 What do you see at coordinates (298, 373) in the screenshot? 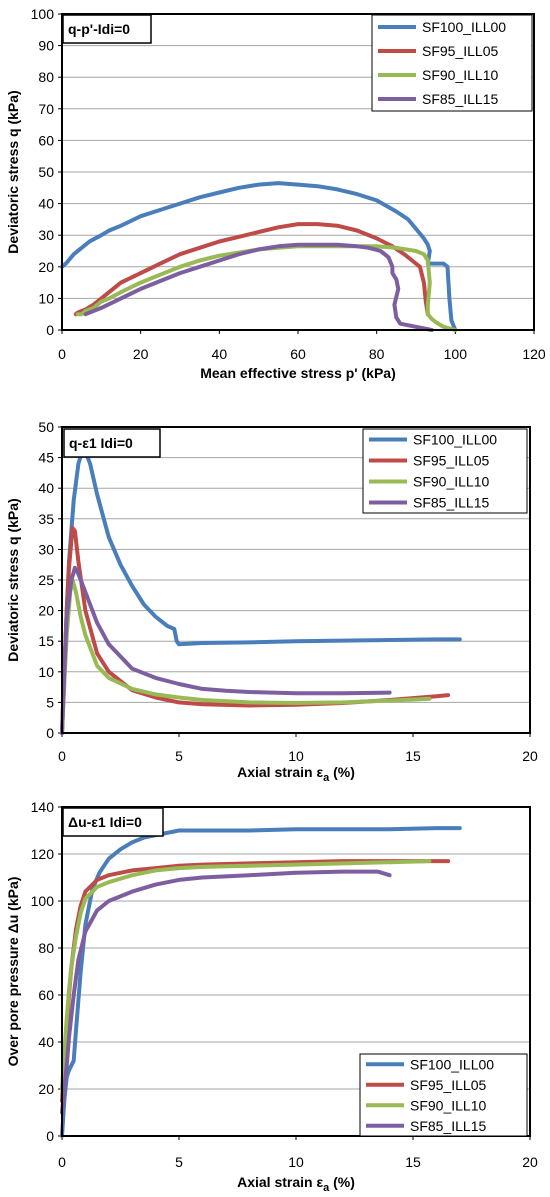
I see `x-axis-title: Mean effective stress p' (kPa)` at bounding box center [298, 373].